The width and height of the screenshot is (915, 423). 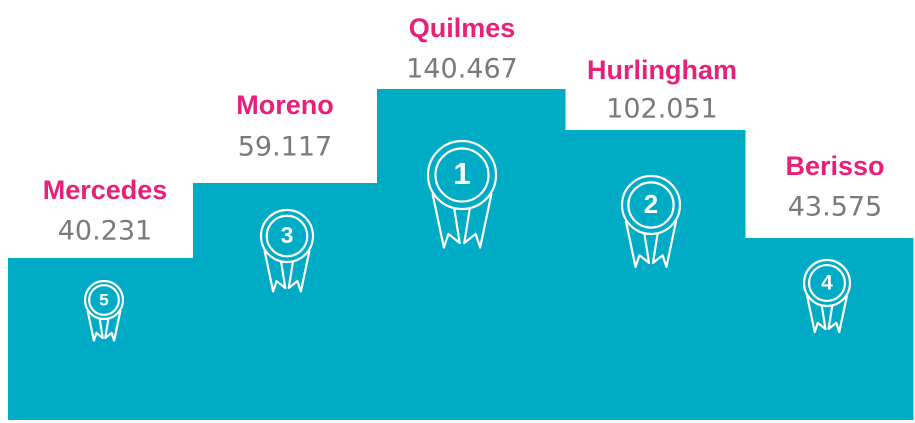 I want to click on medal-rank: 4, so click(x=827, y=283).